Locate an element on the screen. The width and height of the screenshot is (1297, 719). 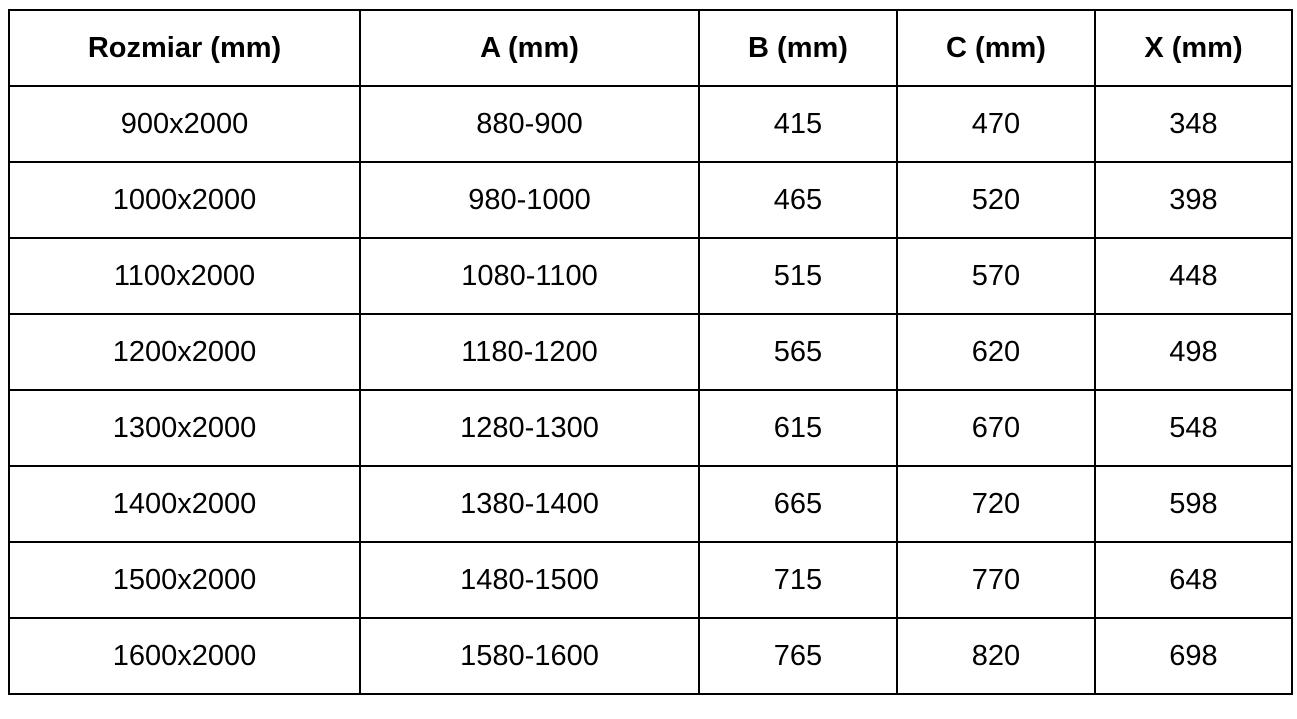
cell-c: 820 is located at coordinates (996, 656).